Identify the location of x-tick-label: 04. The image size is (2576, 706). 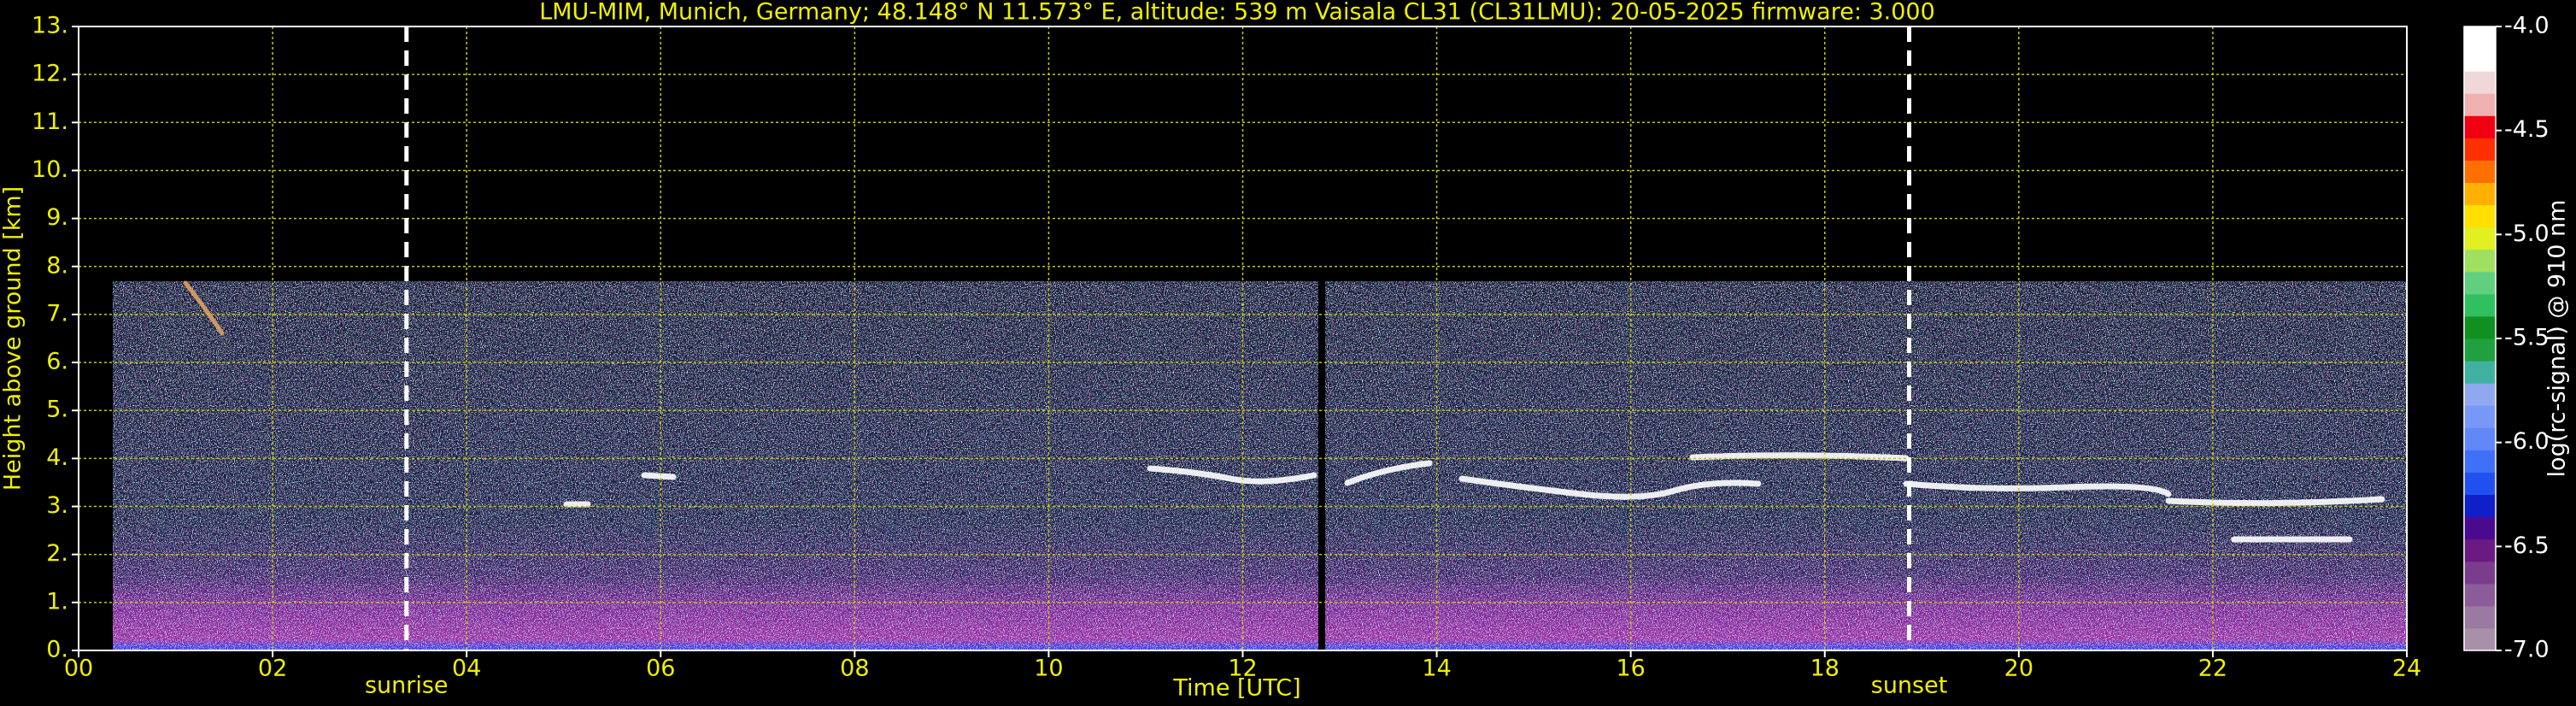
(466, 669).